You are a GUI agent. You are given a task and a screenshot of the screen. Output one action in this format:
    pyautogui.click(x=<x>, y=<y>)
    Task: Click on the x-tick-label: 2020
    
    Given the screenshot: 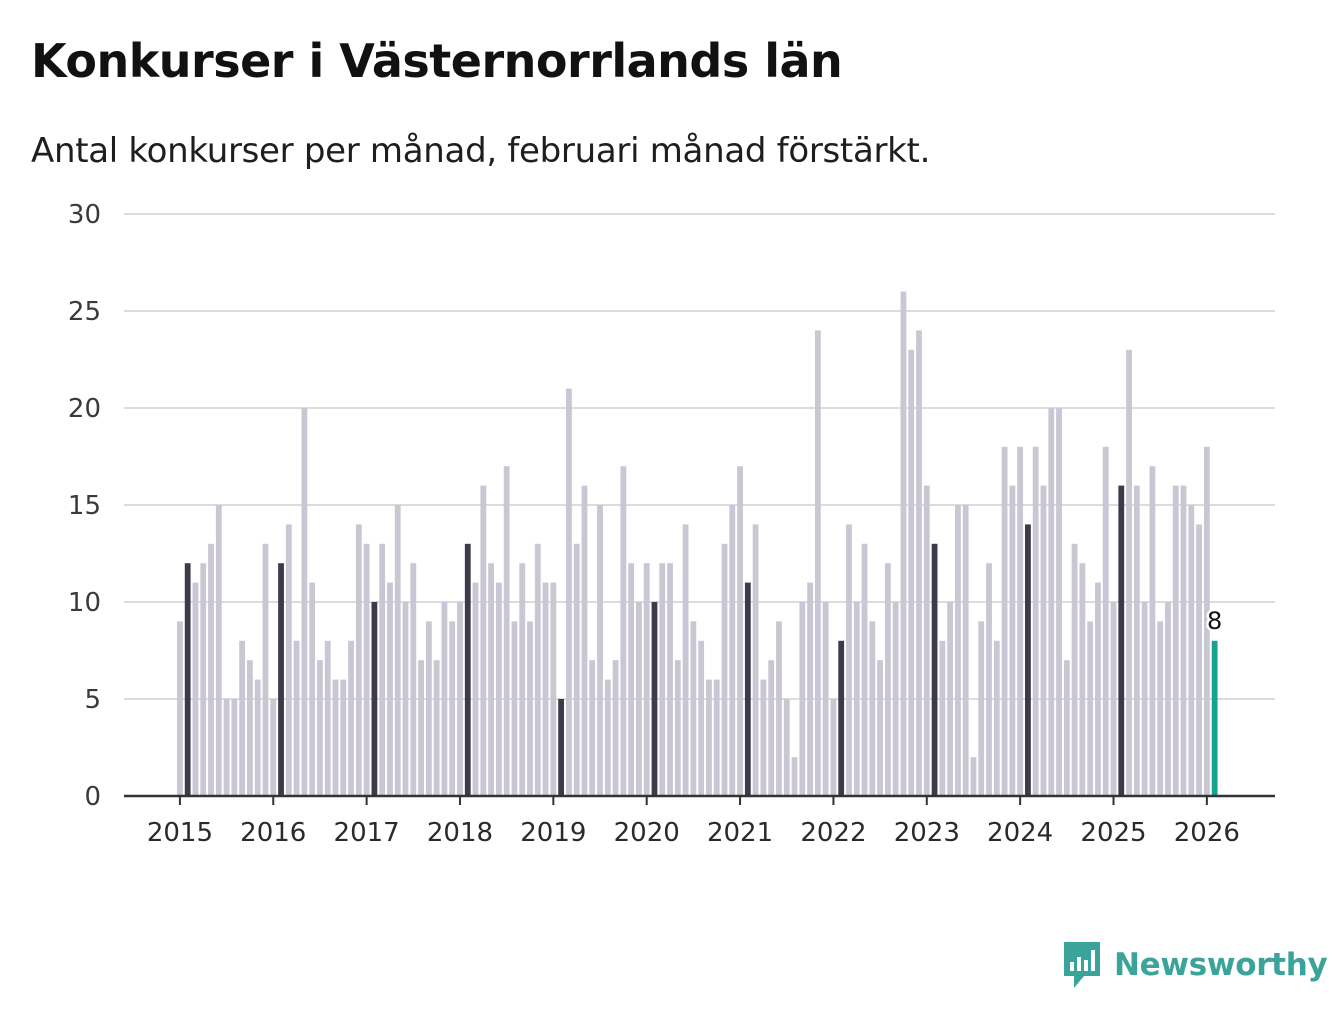 What is the action you would take?
    pyautogui.click(x=647, y=833)
    